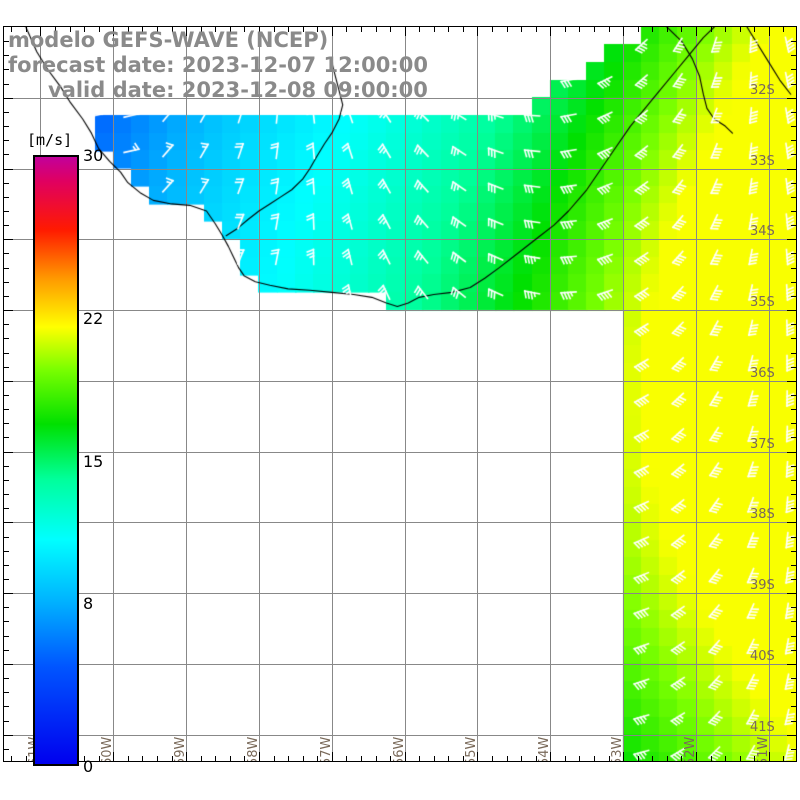 This screenshot has width=800, height=800. Describe the element at coordinates (218, 65) in the screenshot. I see `forecast-date: forecast date: 2023-12-07 12:00:00` at that location.